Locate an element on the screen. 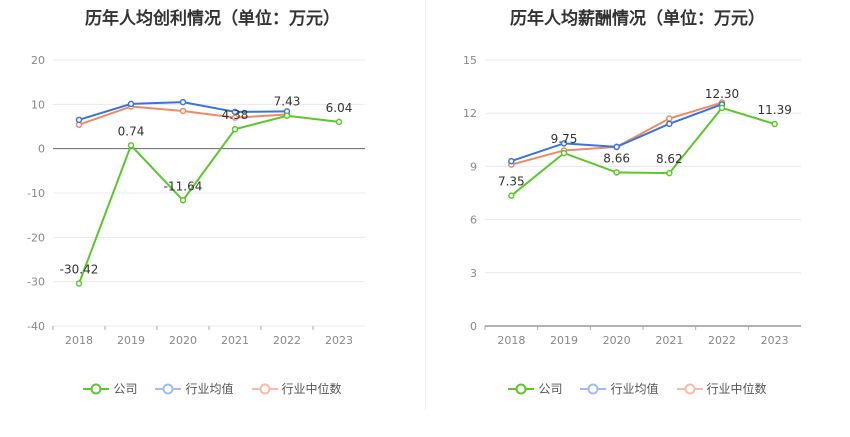 The image size is (850, 437). data-label: 8.62 is located at coordinates (669, 159).